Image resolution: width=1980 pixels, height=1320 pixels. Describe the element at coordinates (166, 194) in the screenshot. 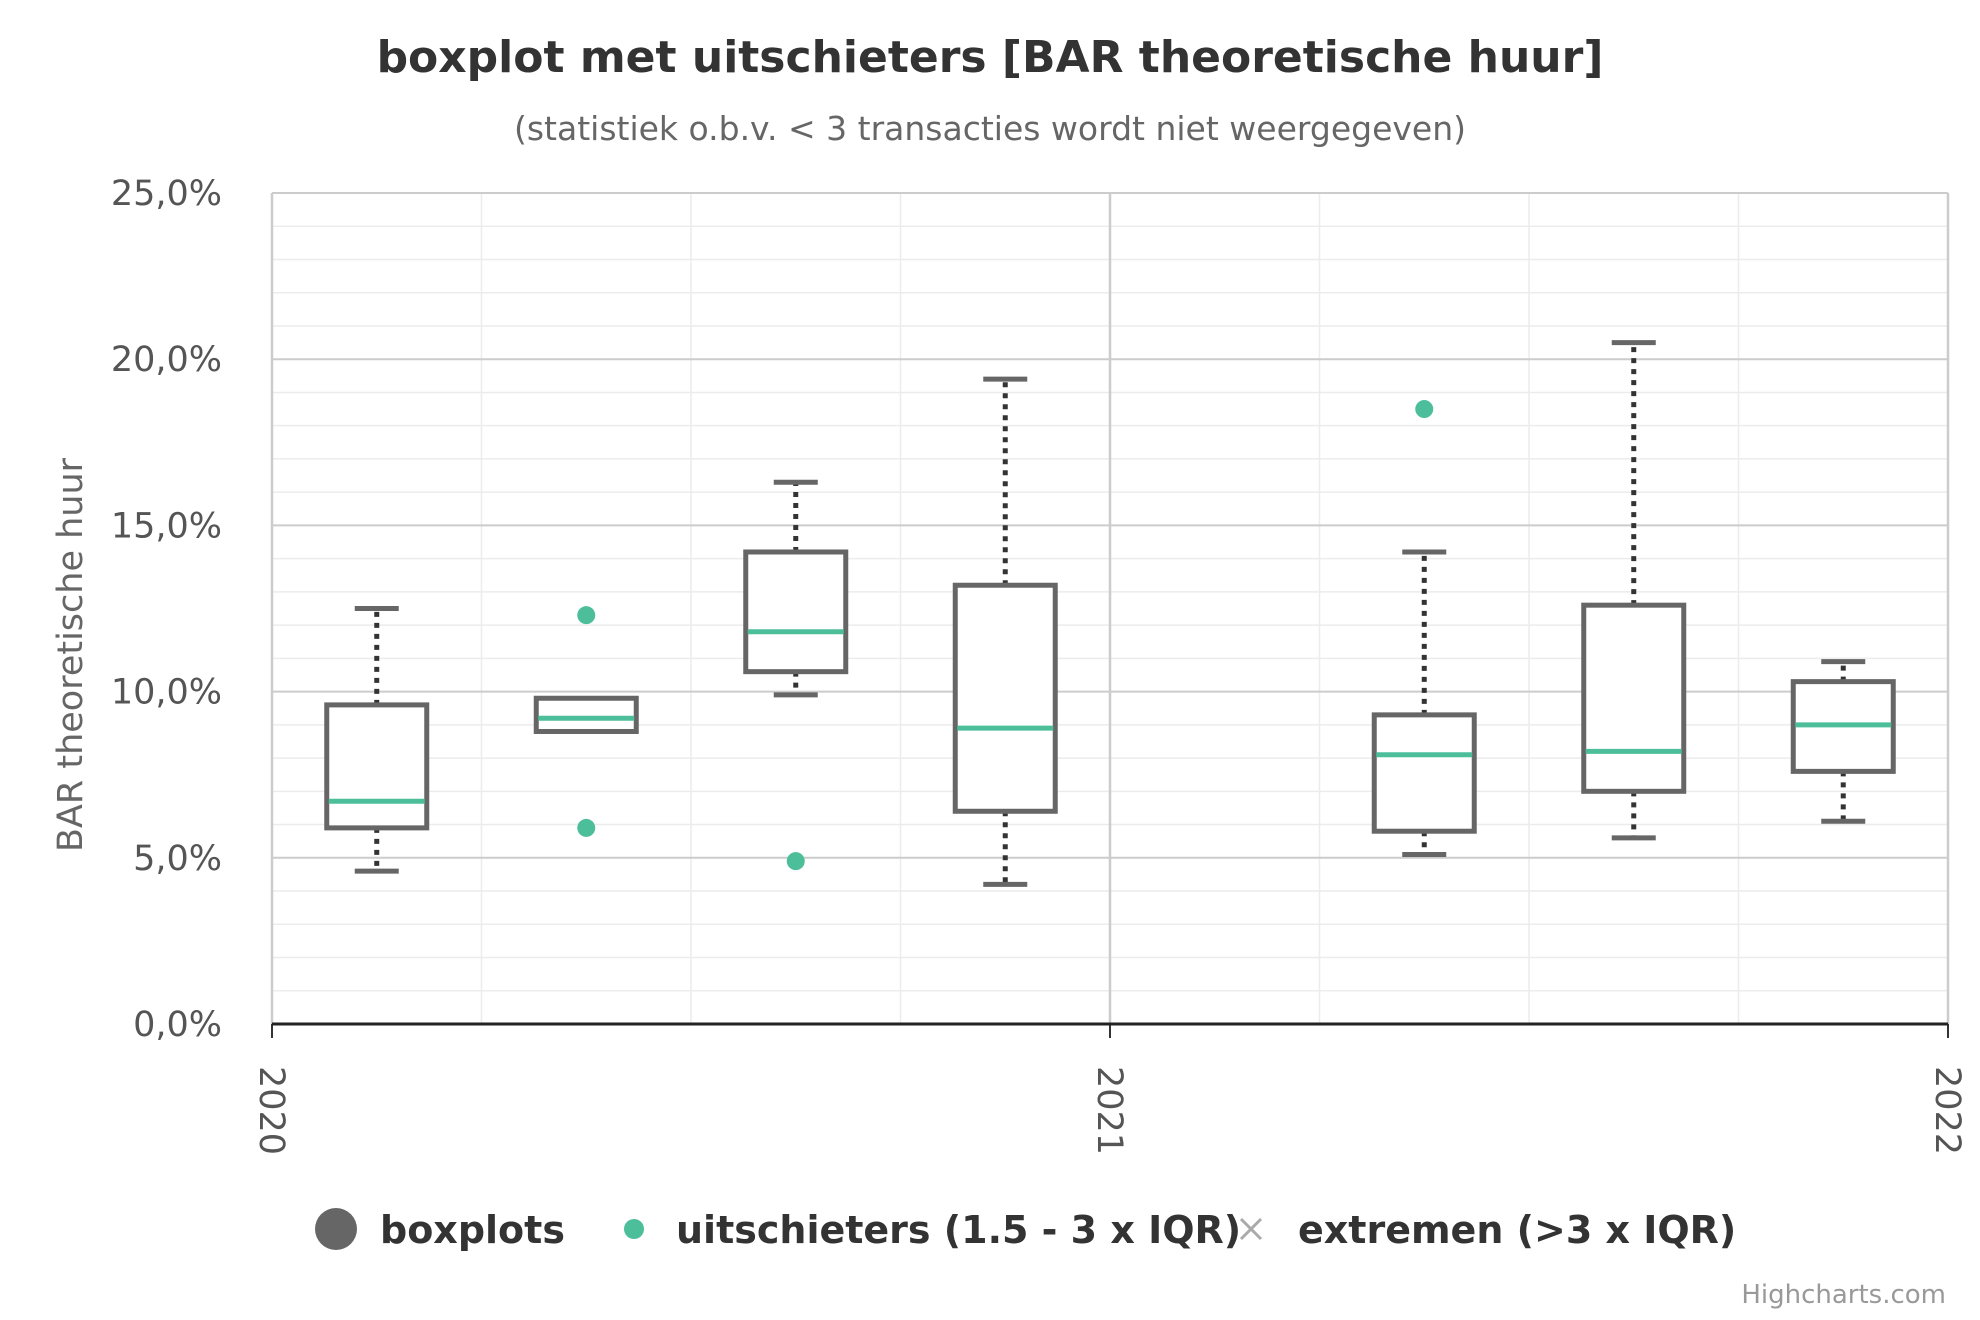

I see `y-tick-label: 25,0%` at that location.